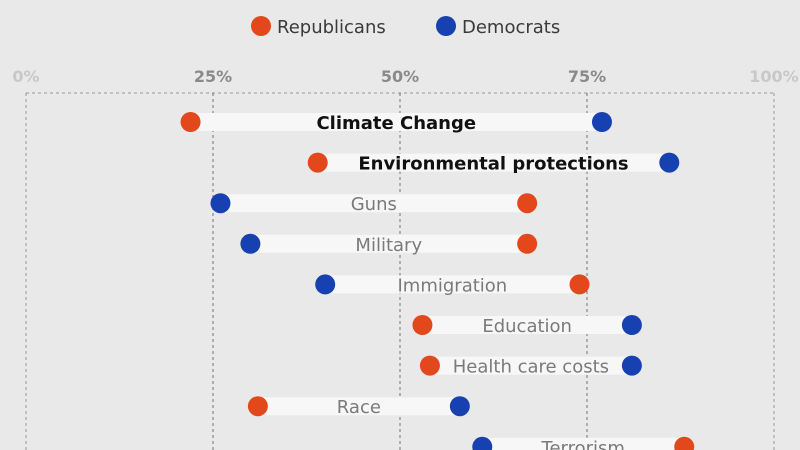  I want to click on democrats-dot-environmental-protections, so click(669, 162).